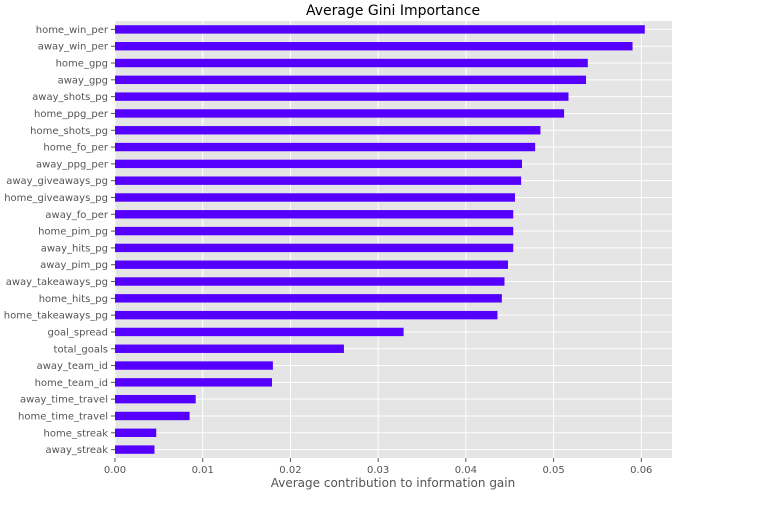 This screenshot has width=764, height=514. Describe the element at coordinates (328, 130) in the screenshot. I see `bar-home_shots_pg` at that location.